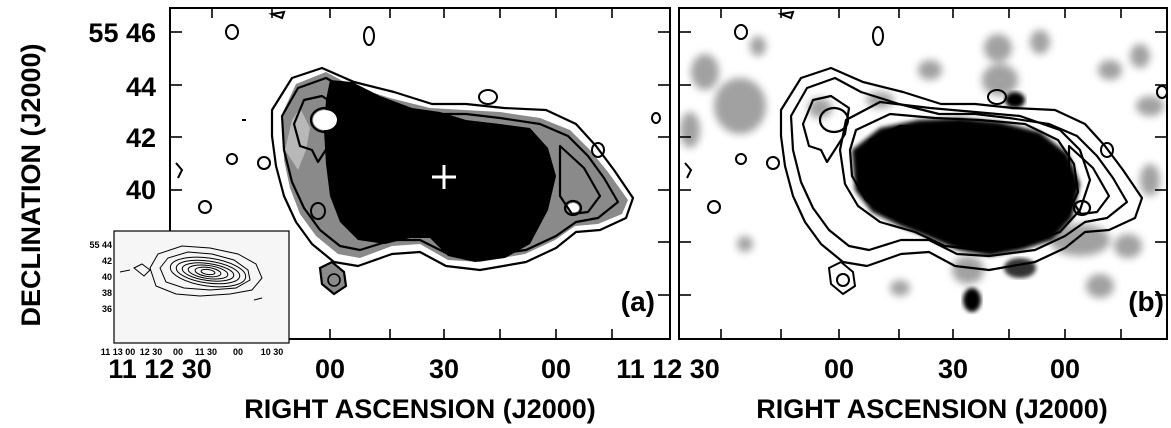  What do you see at coordinates (31, 184) in the screenshot?
I see `y-axis-title: DECLINATION (J2000)` at bounding box center [31, 184].